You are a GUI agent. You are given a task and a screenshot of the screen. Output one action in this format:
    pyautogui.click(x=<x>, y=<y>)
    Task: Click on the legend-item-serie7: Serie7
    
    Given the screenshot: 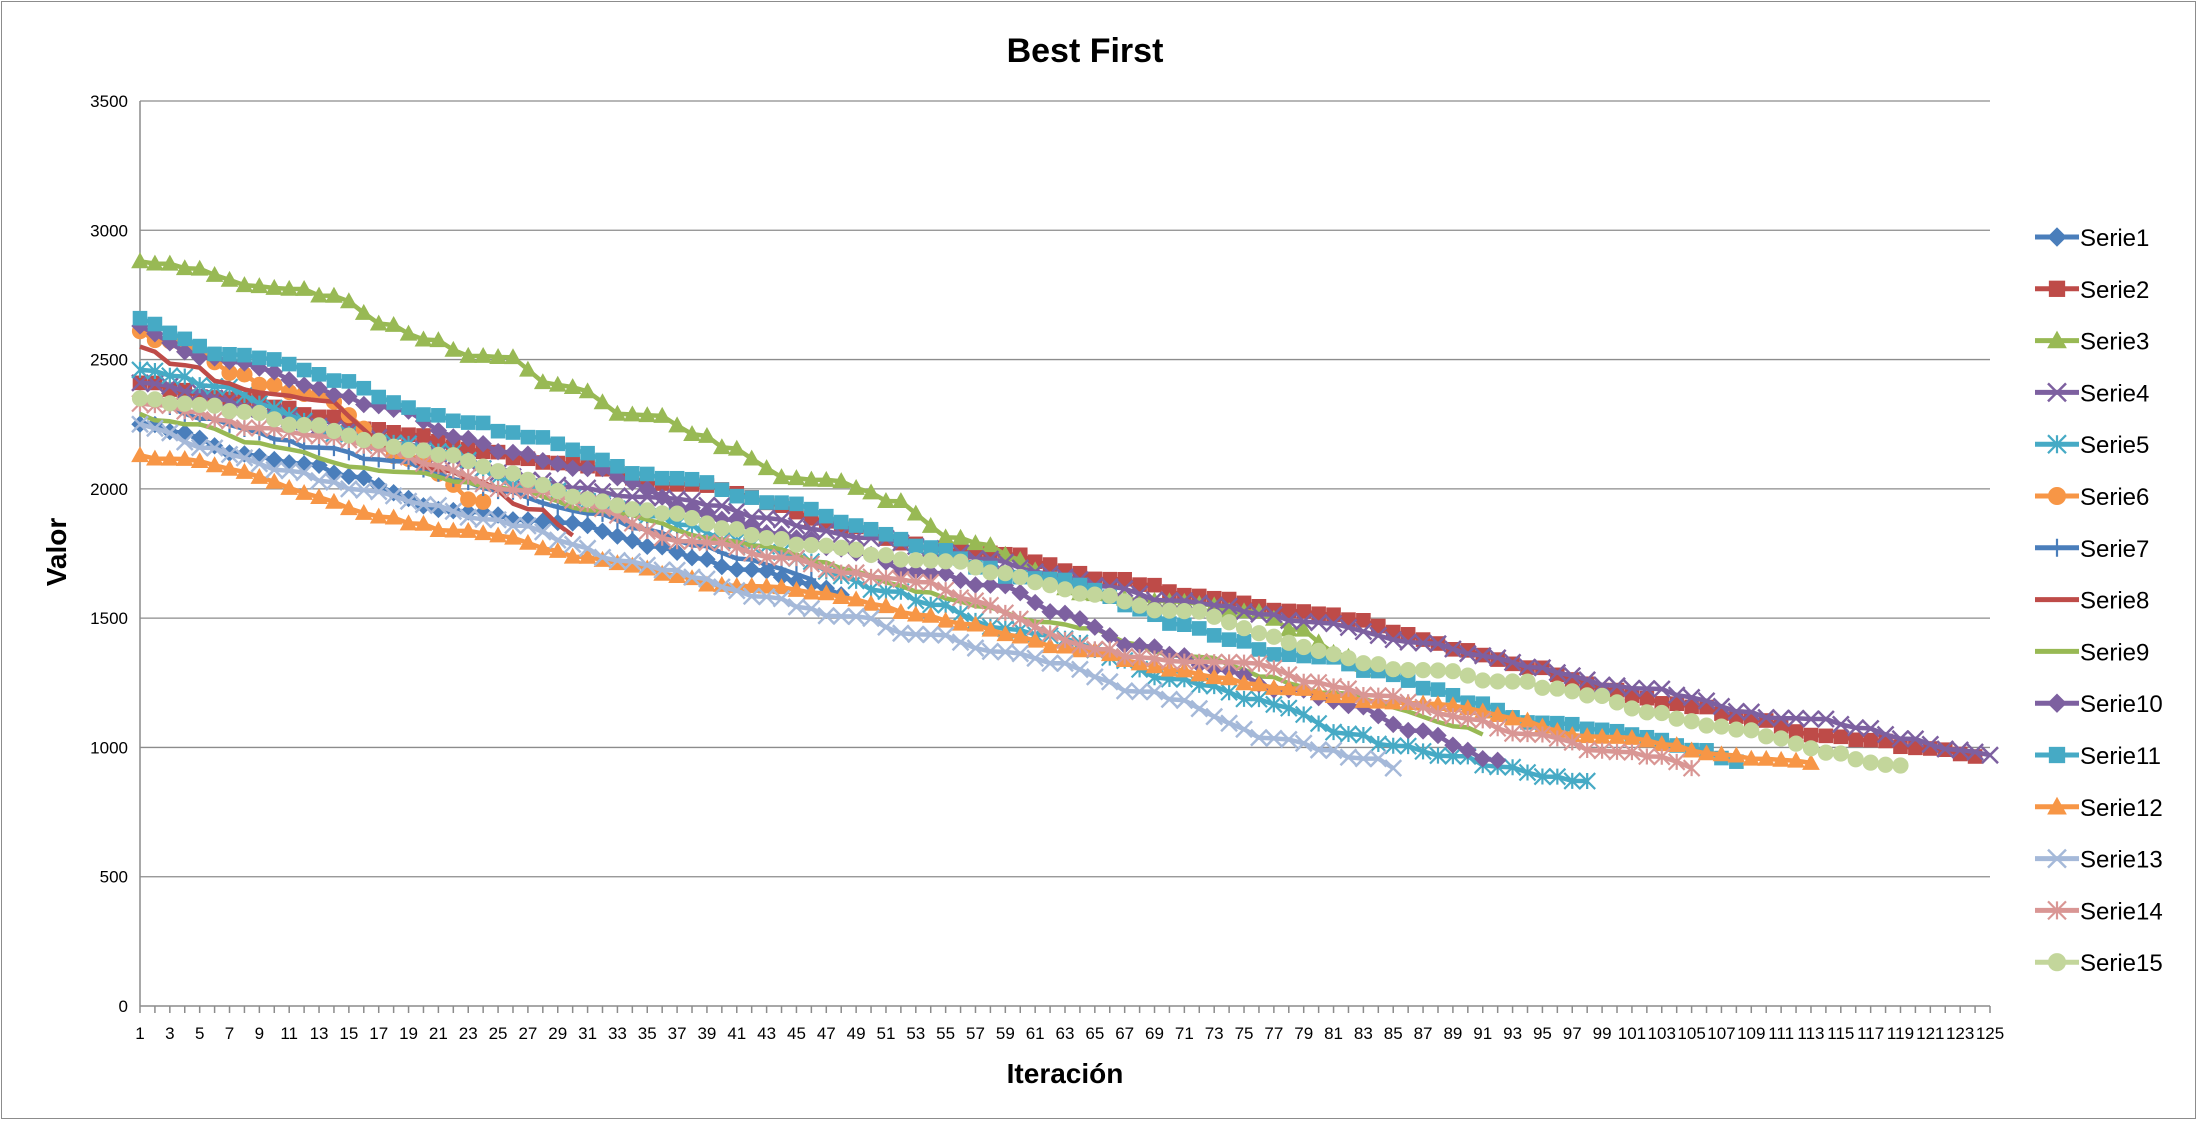 What is the action you would take?
    pyautogui.click(x=2092, y=549)
    